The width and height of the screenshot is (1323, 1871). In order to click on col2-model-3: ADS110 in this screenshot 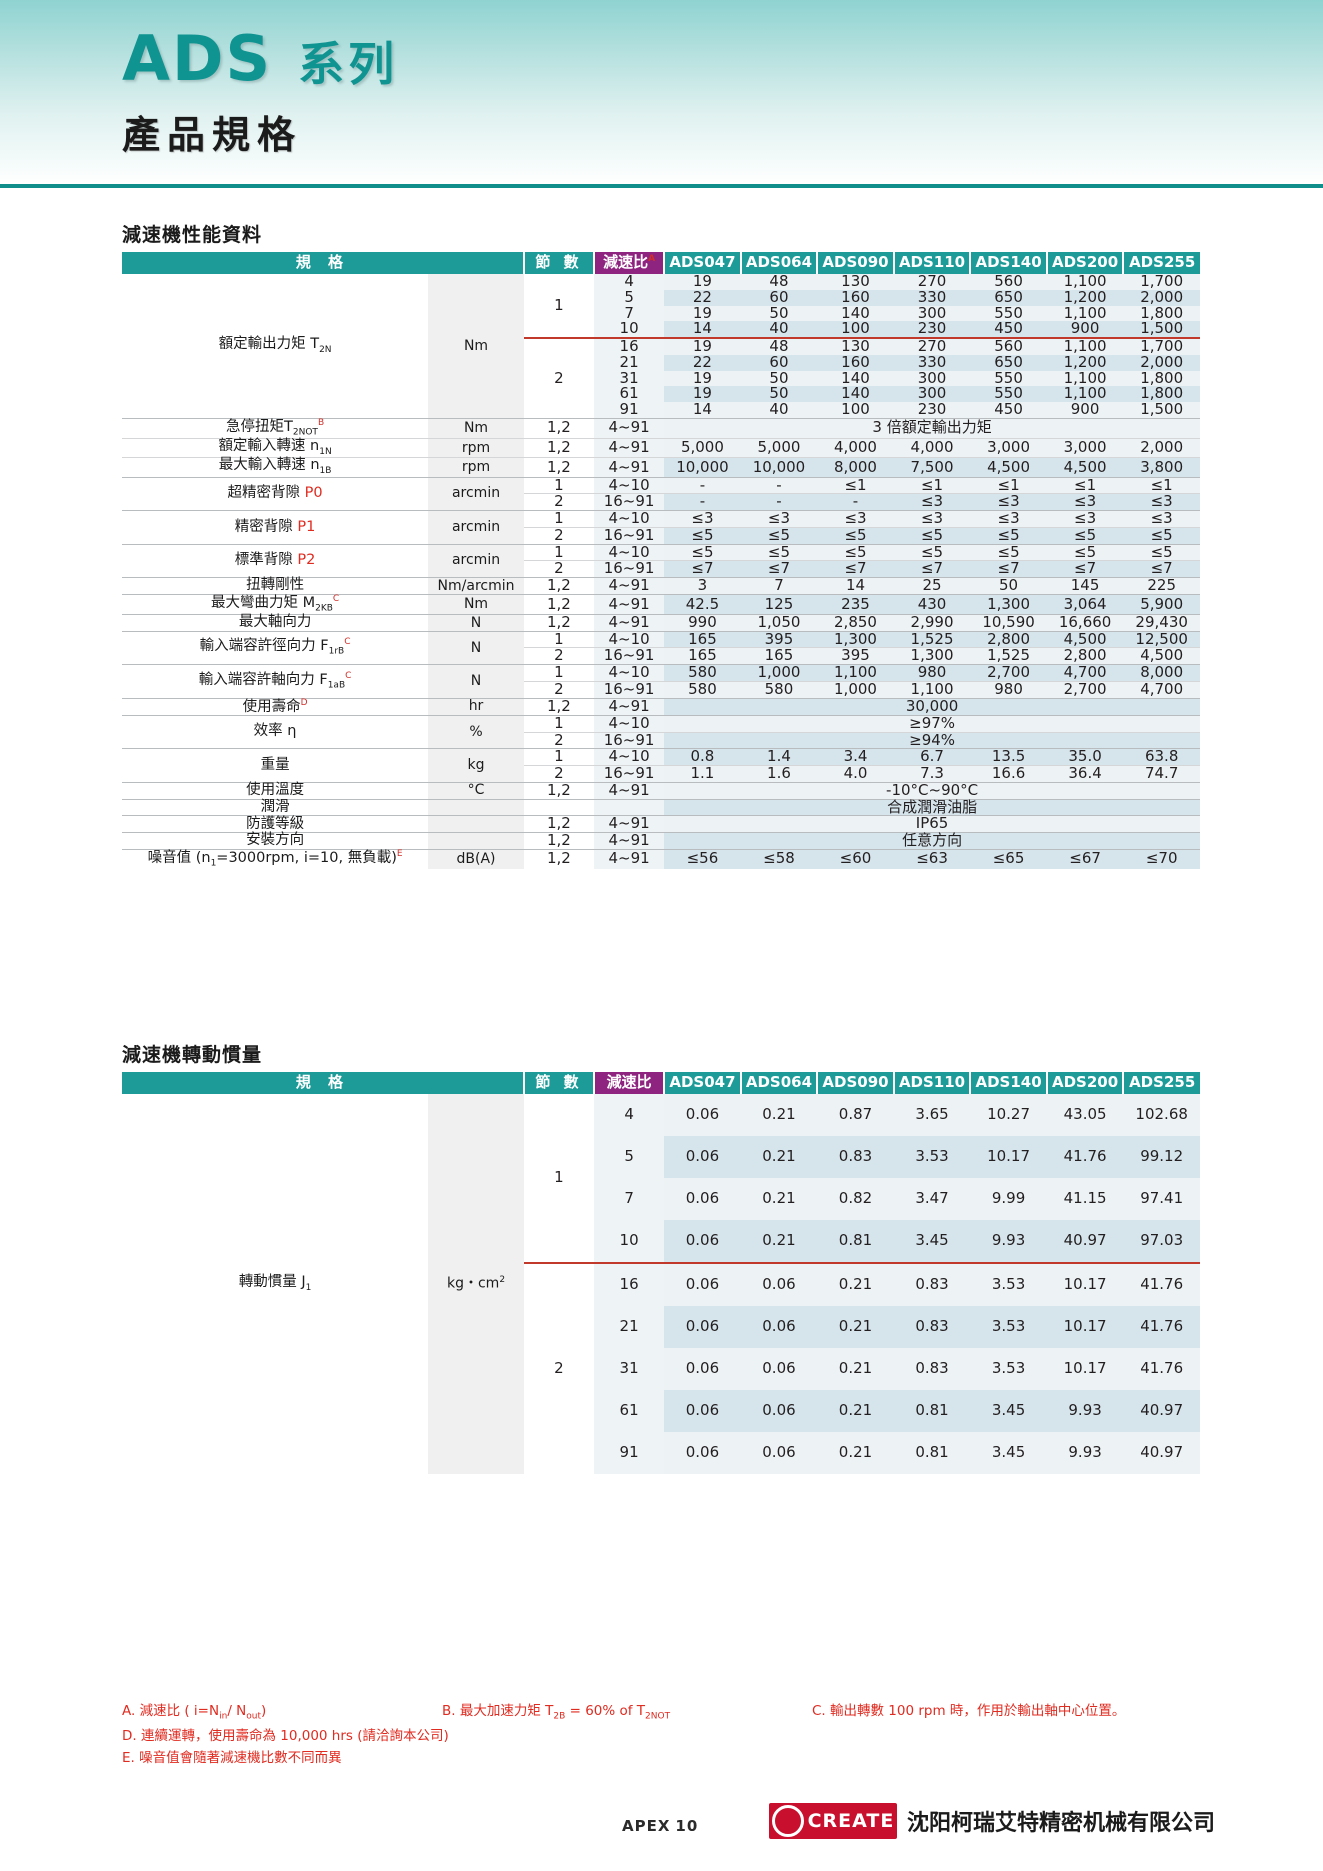, I will do `click(932, 1083)`.